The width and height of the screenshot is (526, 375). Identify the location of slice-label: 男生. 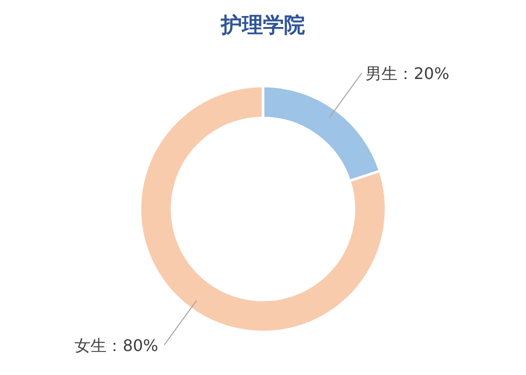
(382, 74).